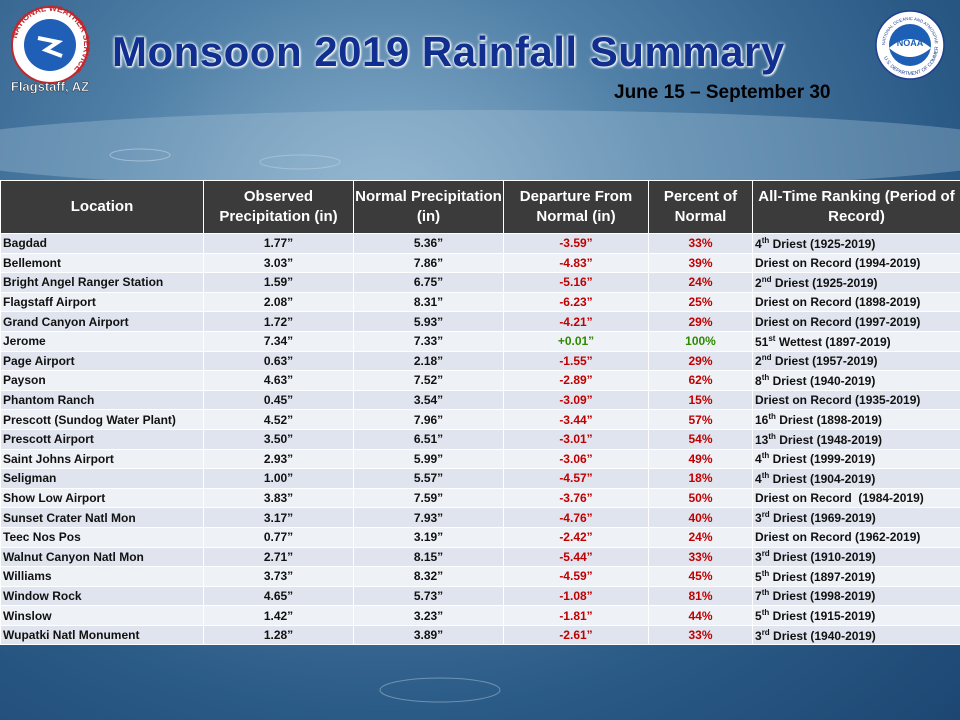 This screenshot has height=720, width=960. Describe the element at coordinates (576, 207) in the screenshot. I see `column-header: Departure From Normal (in)` at that location.